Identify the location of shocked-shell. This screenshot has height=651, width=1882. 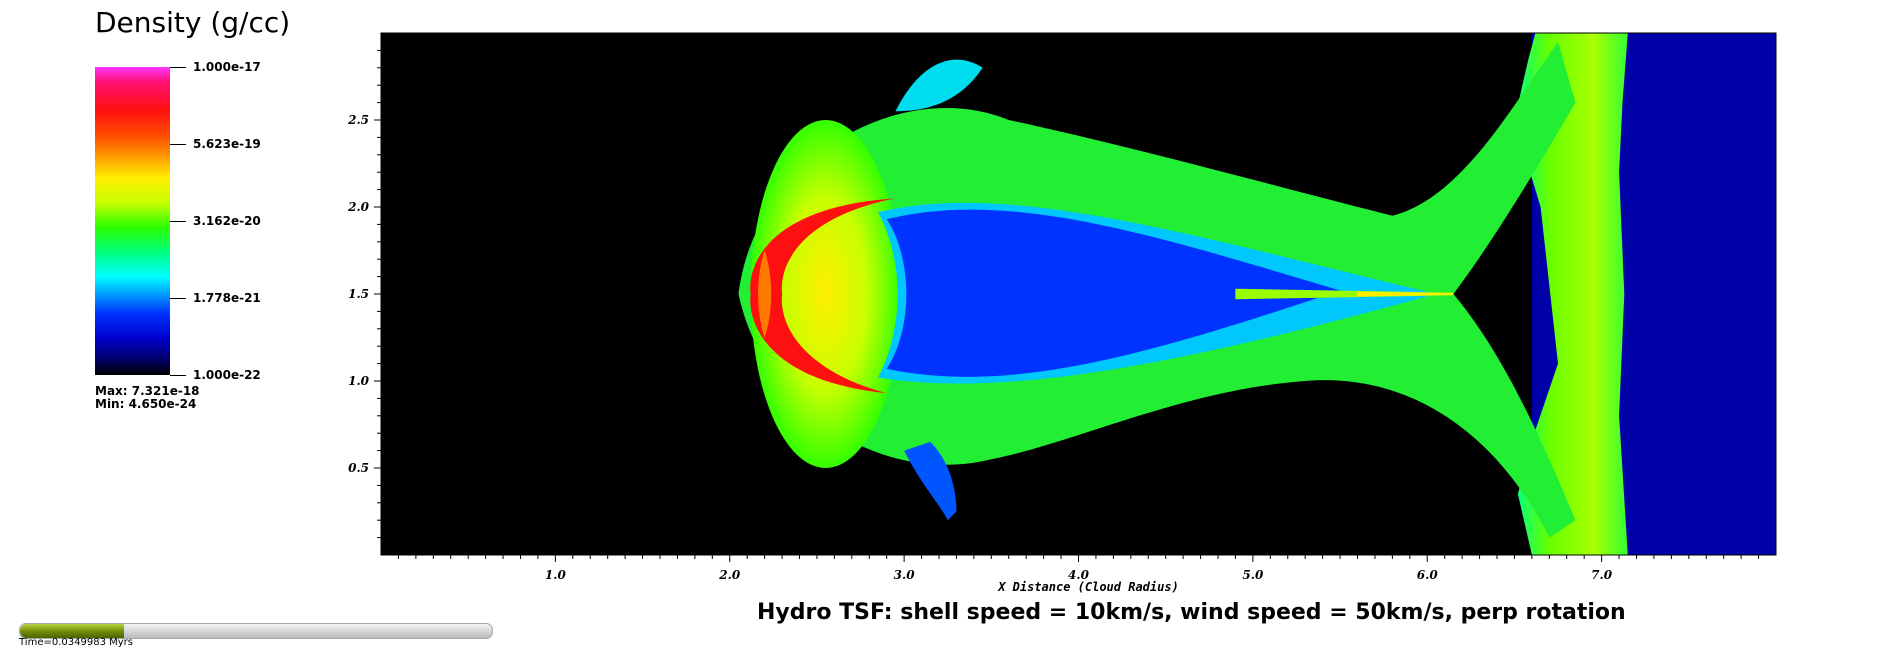
(825, 294).